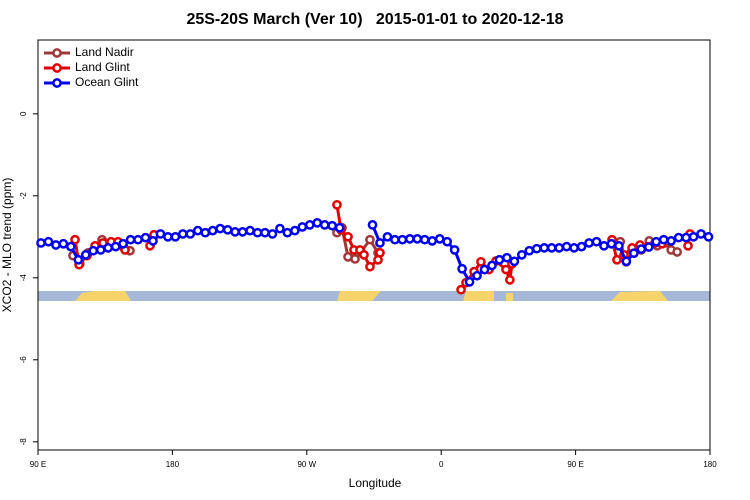 The width and height of the screenshot is (750, 500). What do you see at coordinates (104, 52) in the screenshot?
I see `legend-label: Land Nadir` at bounding box center [104, 52].